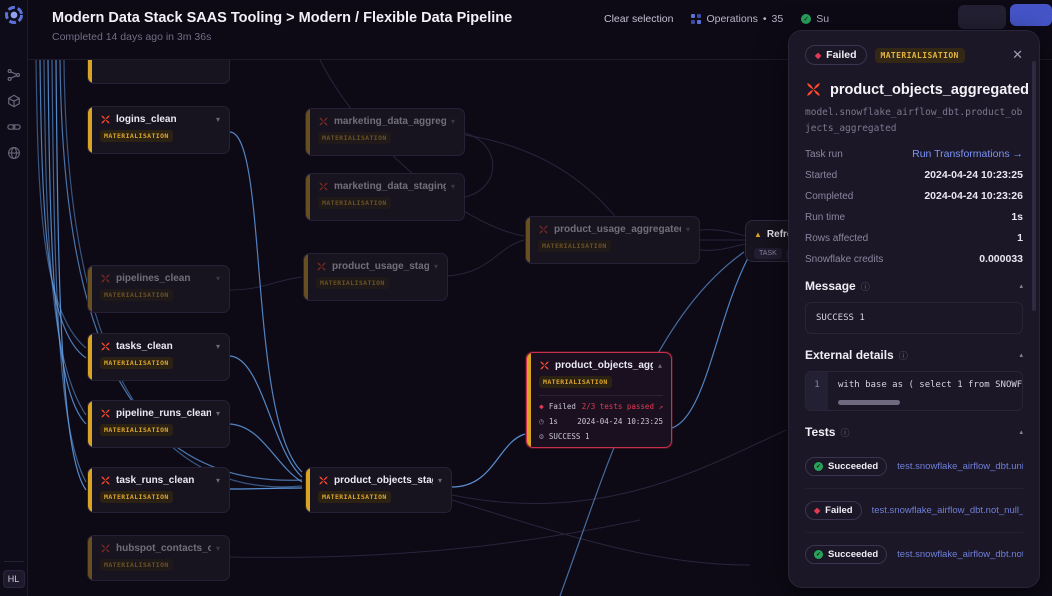 This screenshot has height=596, width=1052. What do you see at coordinates (960, 467) in the screenshot?
I see `test-link: test.snowflake_airflow_dbt.unique_pro` at bounding box center [960, 467].